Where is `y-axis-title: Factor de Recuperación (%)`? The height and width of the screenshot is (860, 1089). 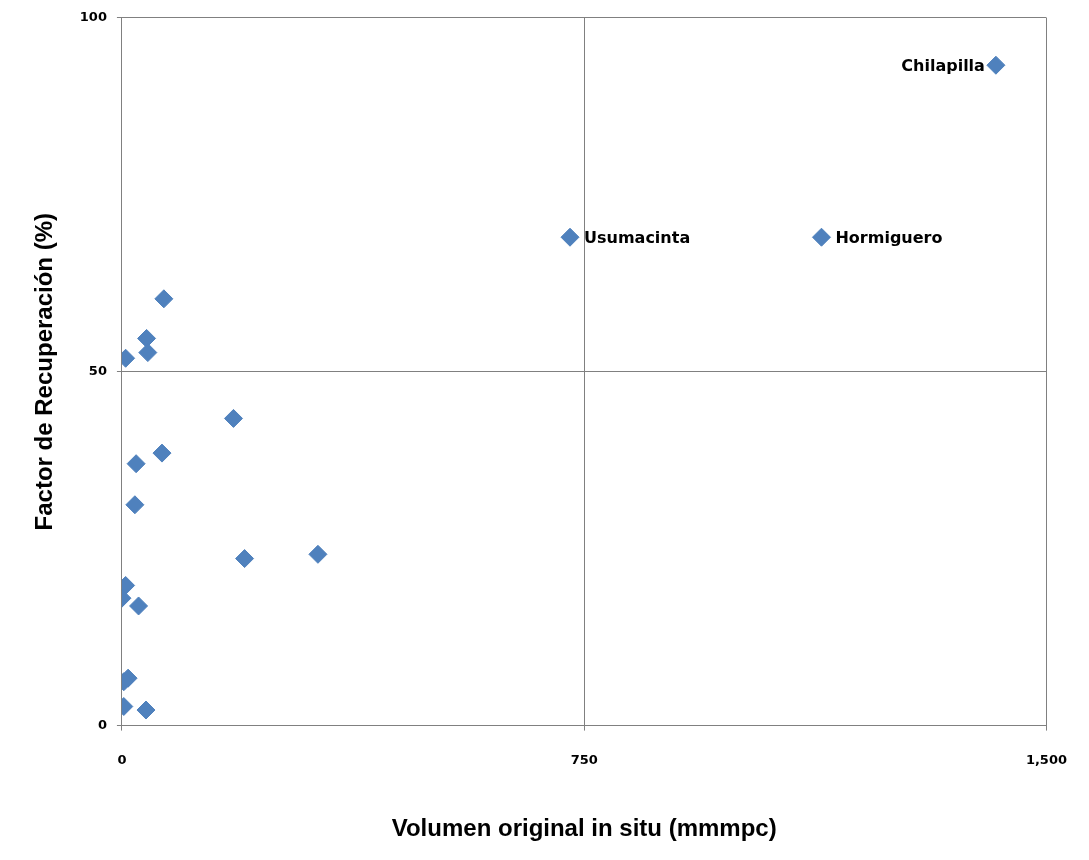
y-axis-title: Factor de Recuperación (%) is located at coordinates (44, 372).